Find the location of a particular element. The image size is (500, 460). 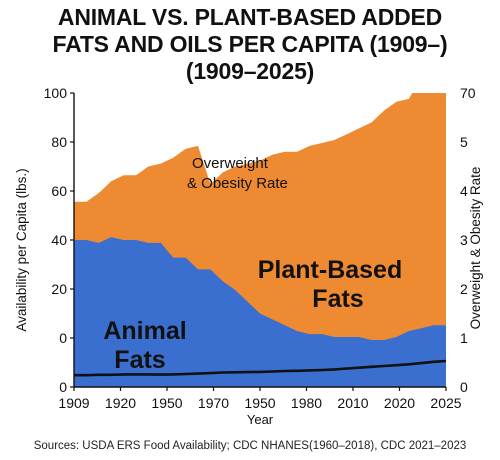

x-tick-label: 1909 is located at coordinates (73, 403).